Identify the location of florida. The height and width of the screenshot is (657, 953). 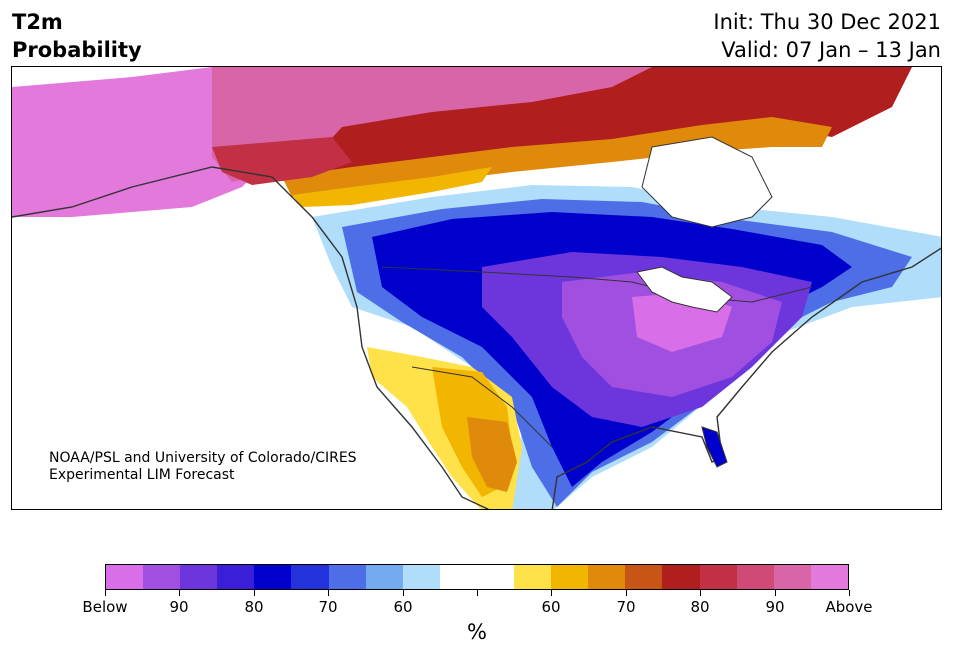
(714, 447).